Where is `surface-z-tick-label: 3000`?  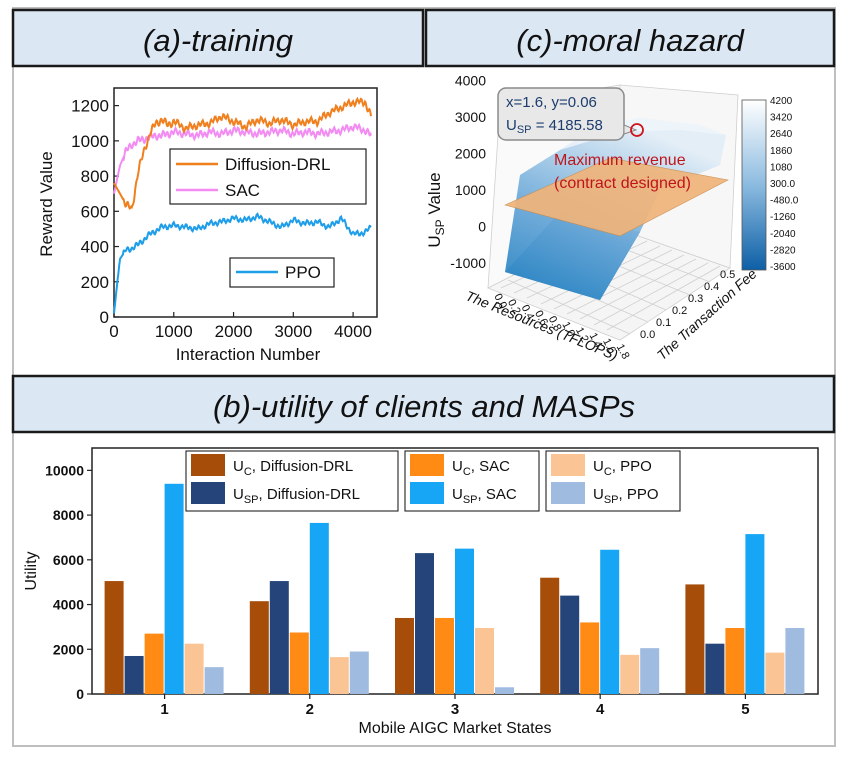
surface-z-tick-label: 3000 is located at coordinates (470, 117).